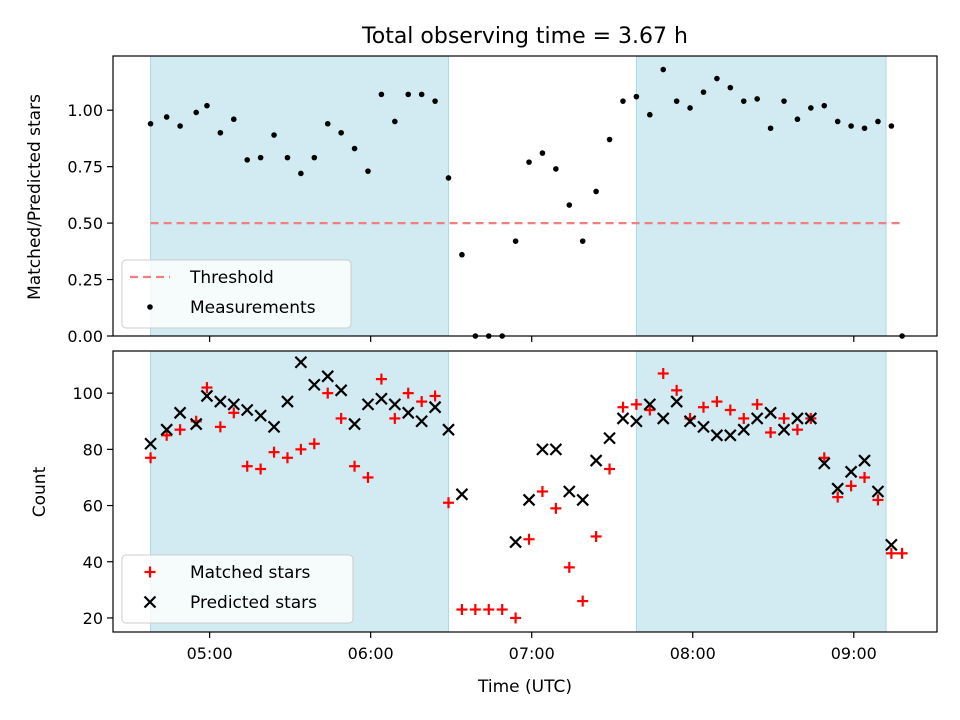 The image size is (960, 720). I want to click on x-tick-label: 07:00, so click(532, 653).